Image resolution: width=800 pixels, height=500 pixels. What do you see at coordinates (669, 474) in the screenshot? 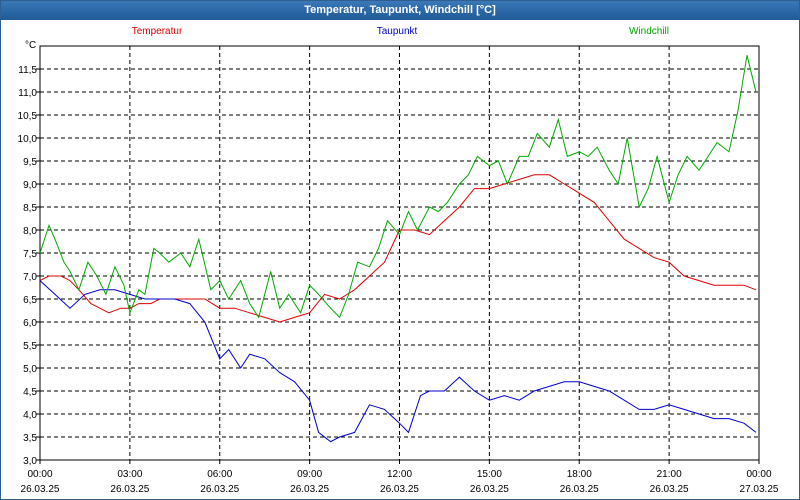
I see `x-tick-time: 21:00` at bounding box center [669, 474].